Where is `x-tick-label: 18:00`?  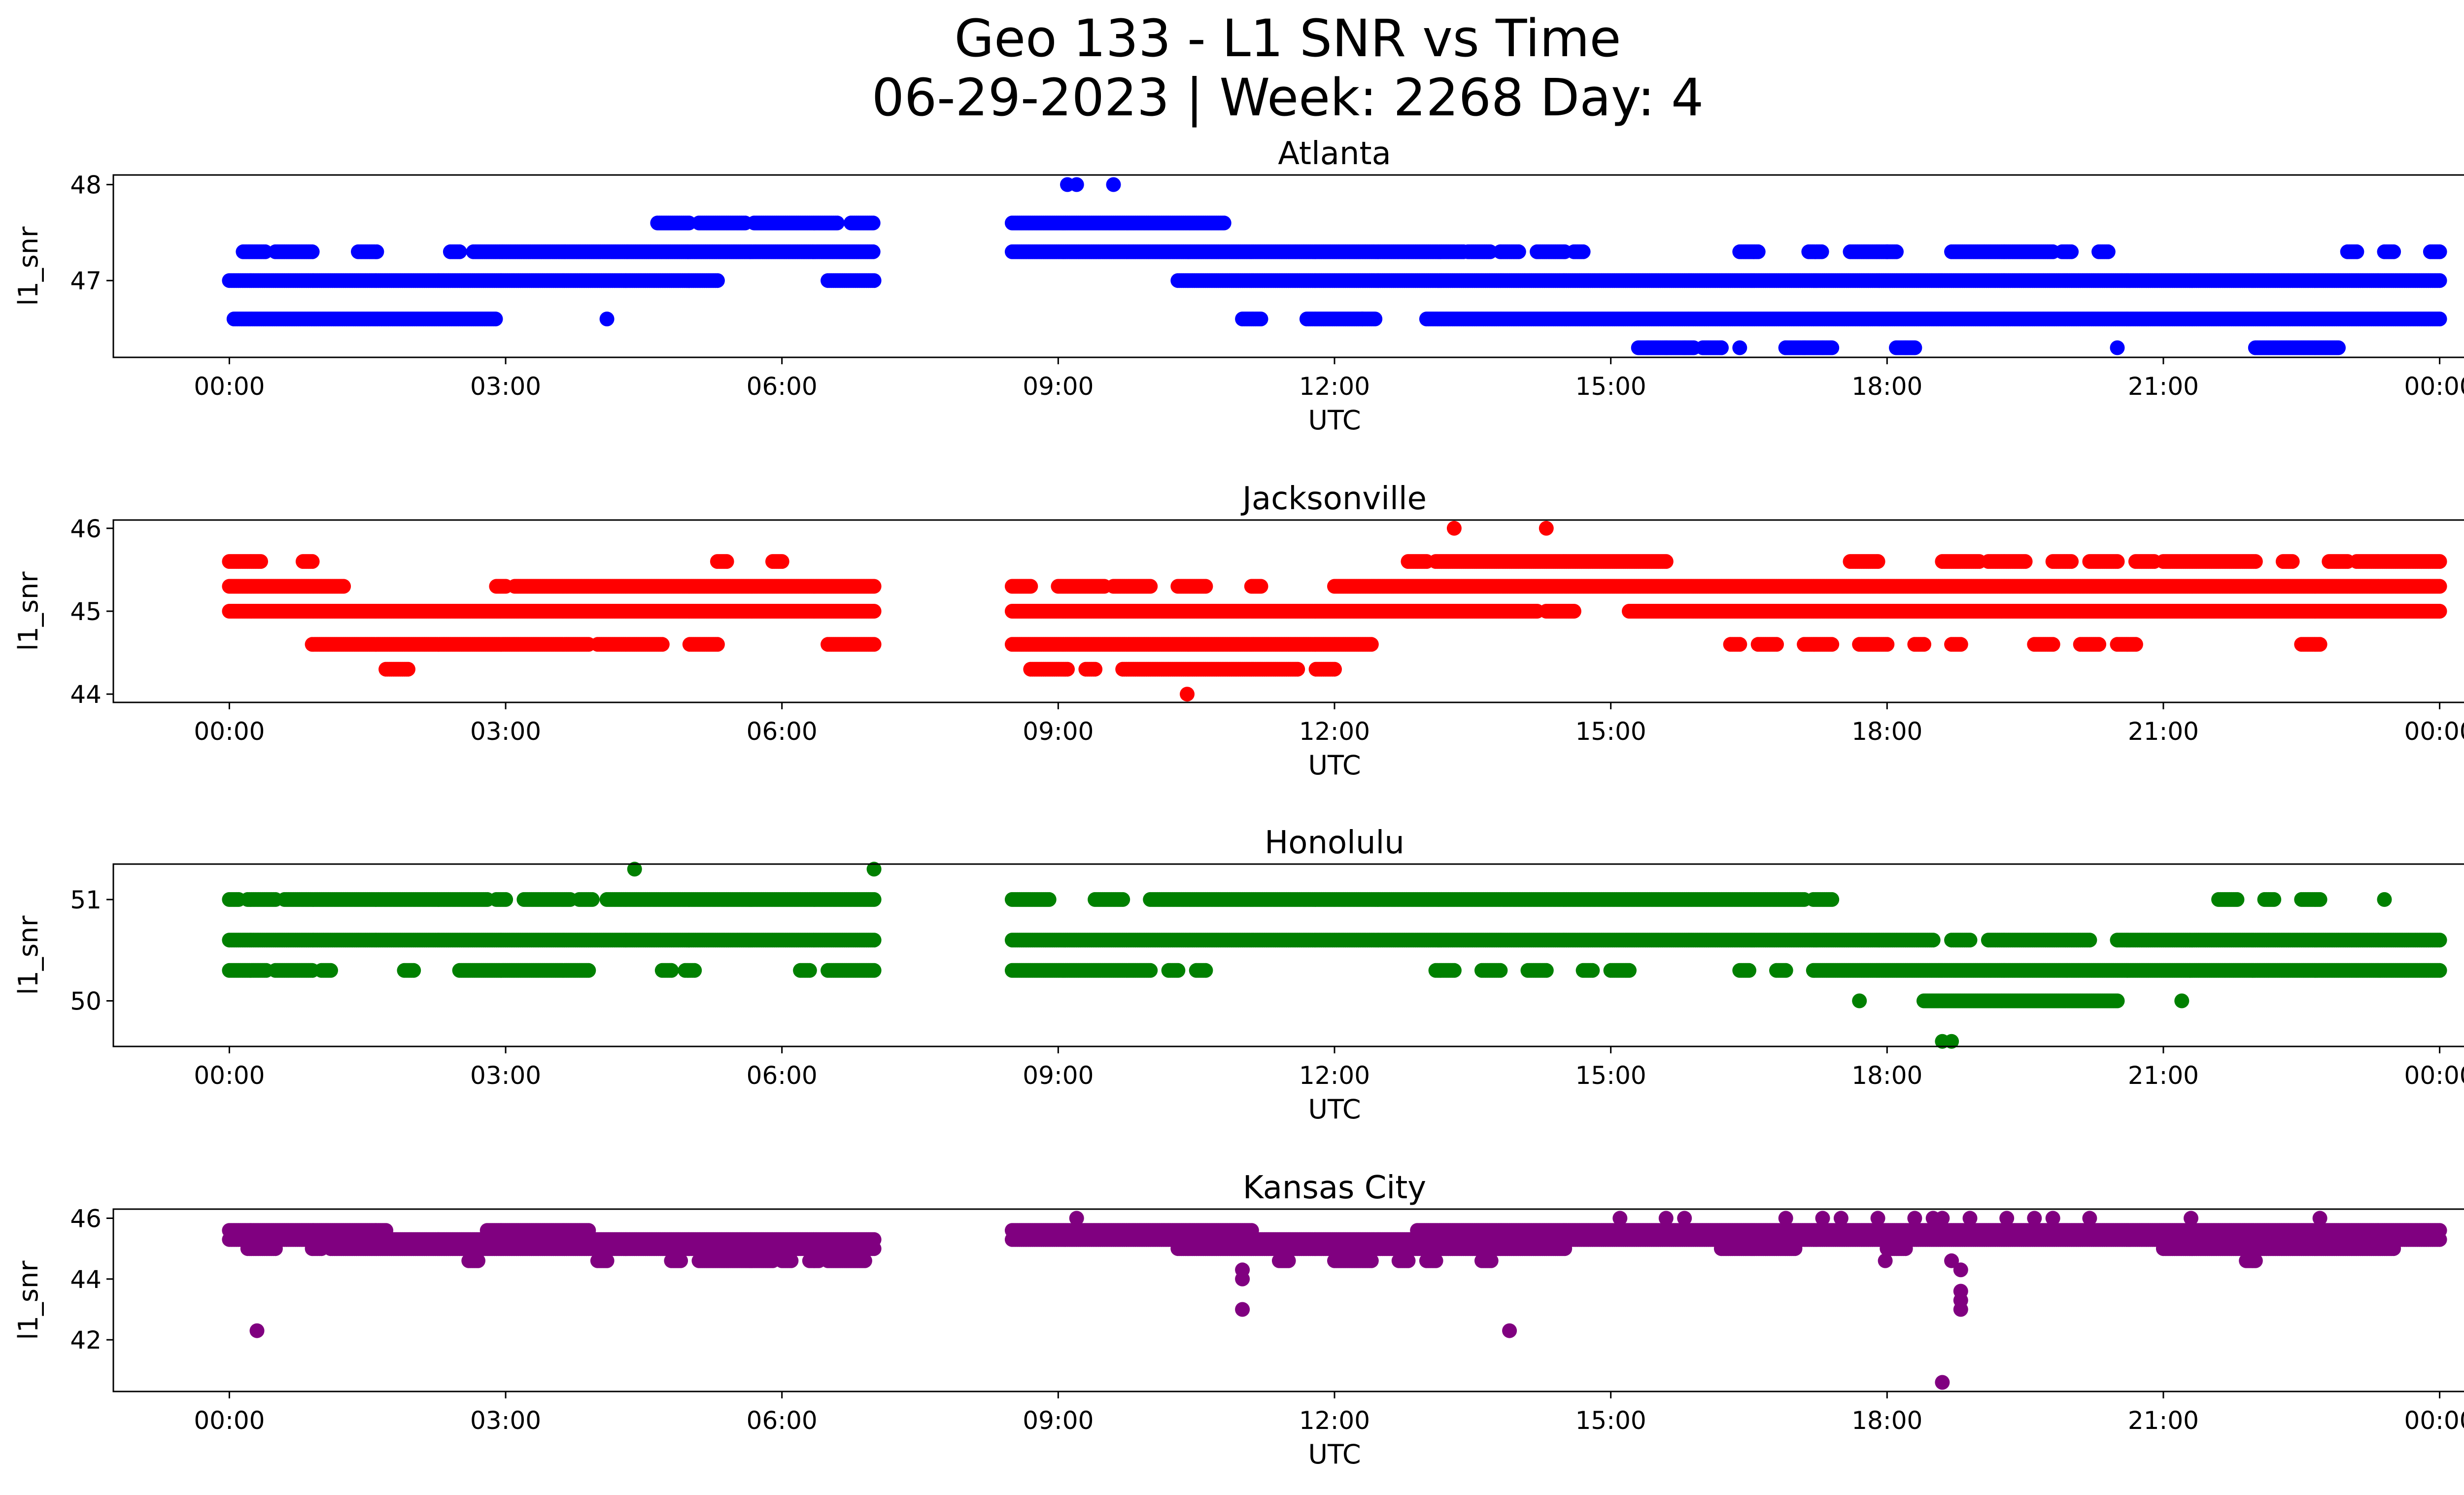 x-tick-label: 18:00 is located at coordinates (1886, 386).